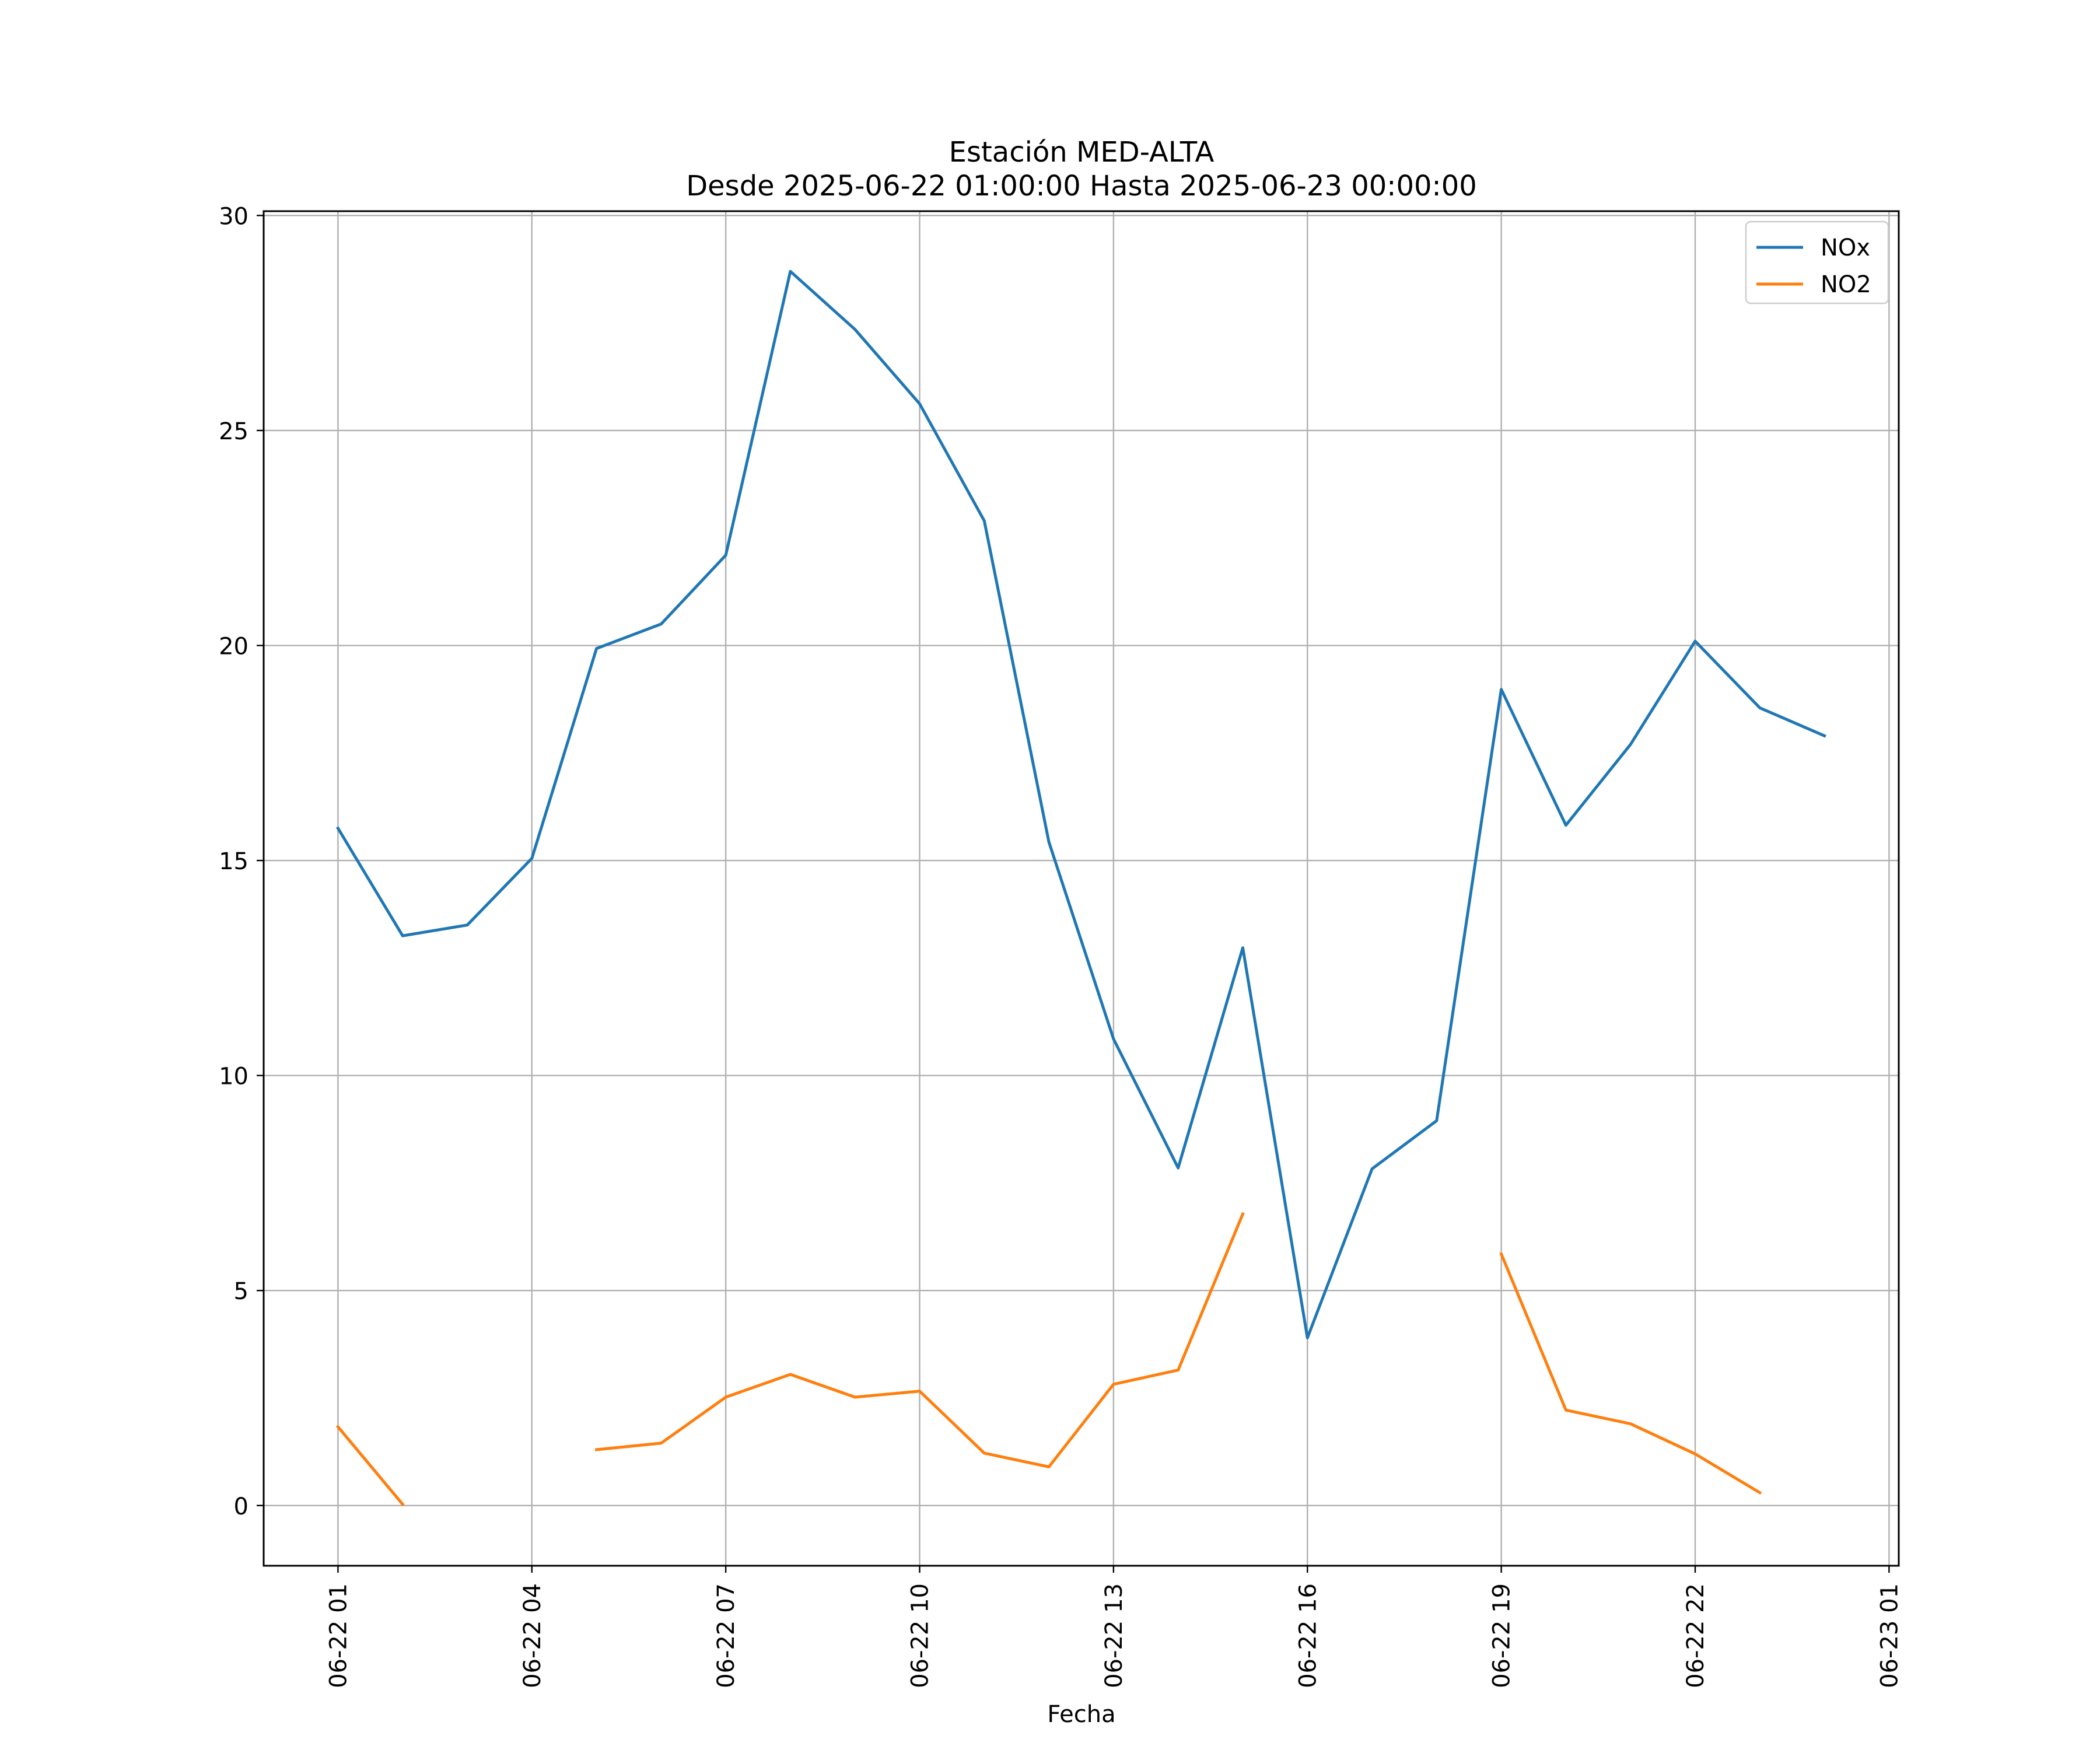 Image resolution: width=2100 pixels, height=1753 pixels. I want to click on x-tick-label: 06-22 04, so click(532, 1635).